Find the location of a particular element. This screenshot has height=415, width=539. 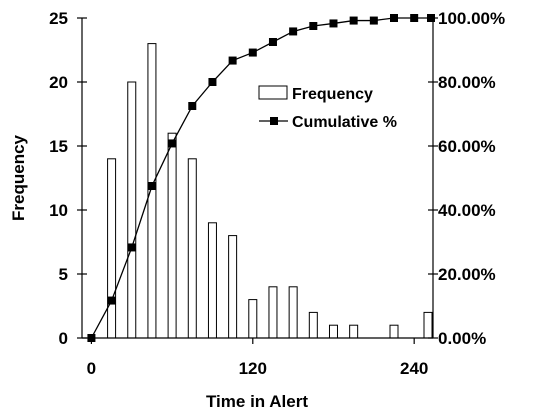

right-tick-label: 0.00% is located at coordinates (462, 338).